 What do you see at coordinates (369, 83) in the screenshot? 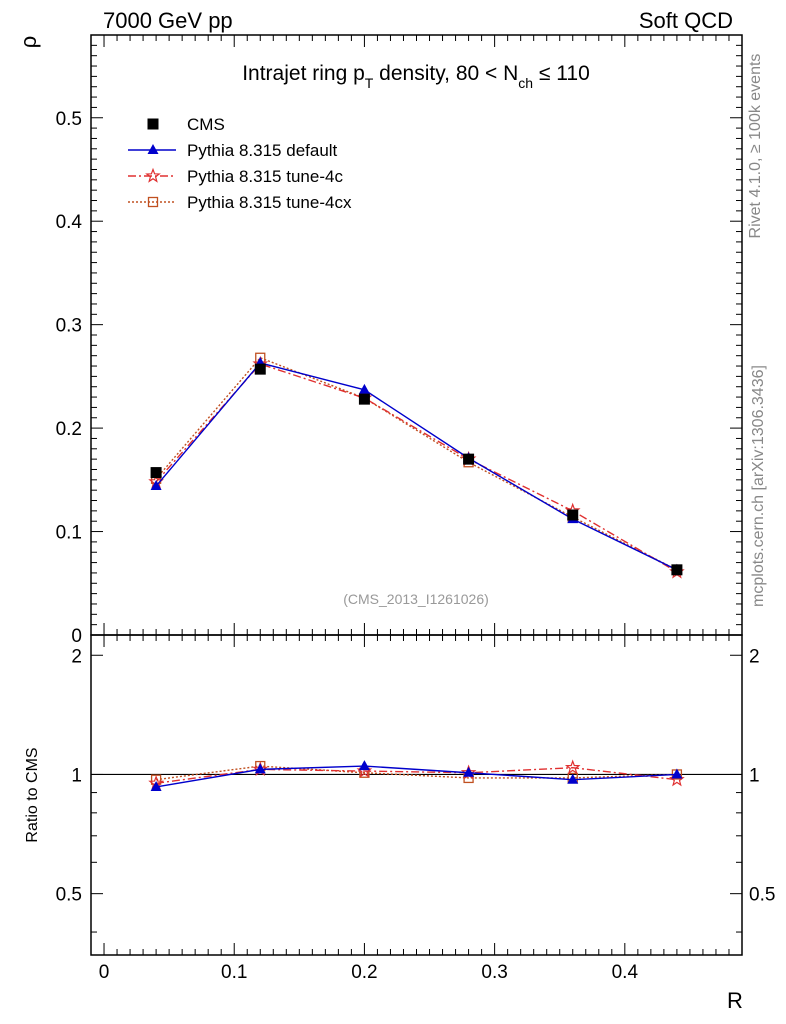
I see `title-sub1: T` at bounding box center [369, 83].